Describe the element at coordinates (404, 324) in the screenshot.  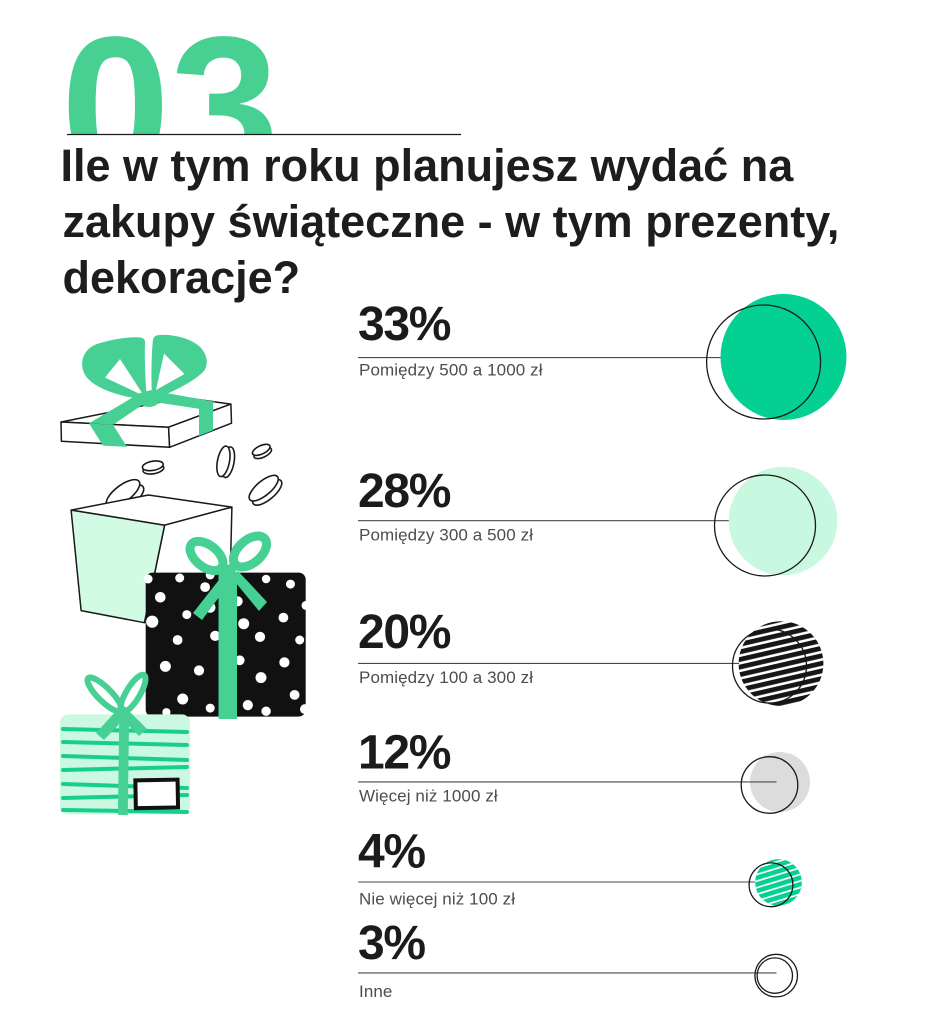
I see `svg-text: 33%` at that location.